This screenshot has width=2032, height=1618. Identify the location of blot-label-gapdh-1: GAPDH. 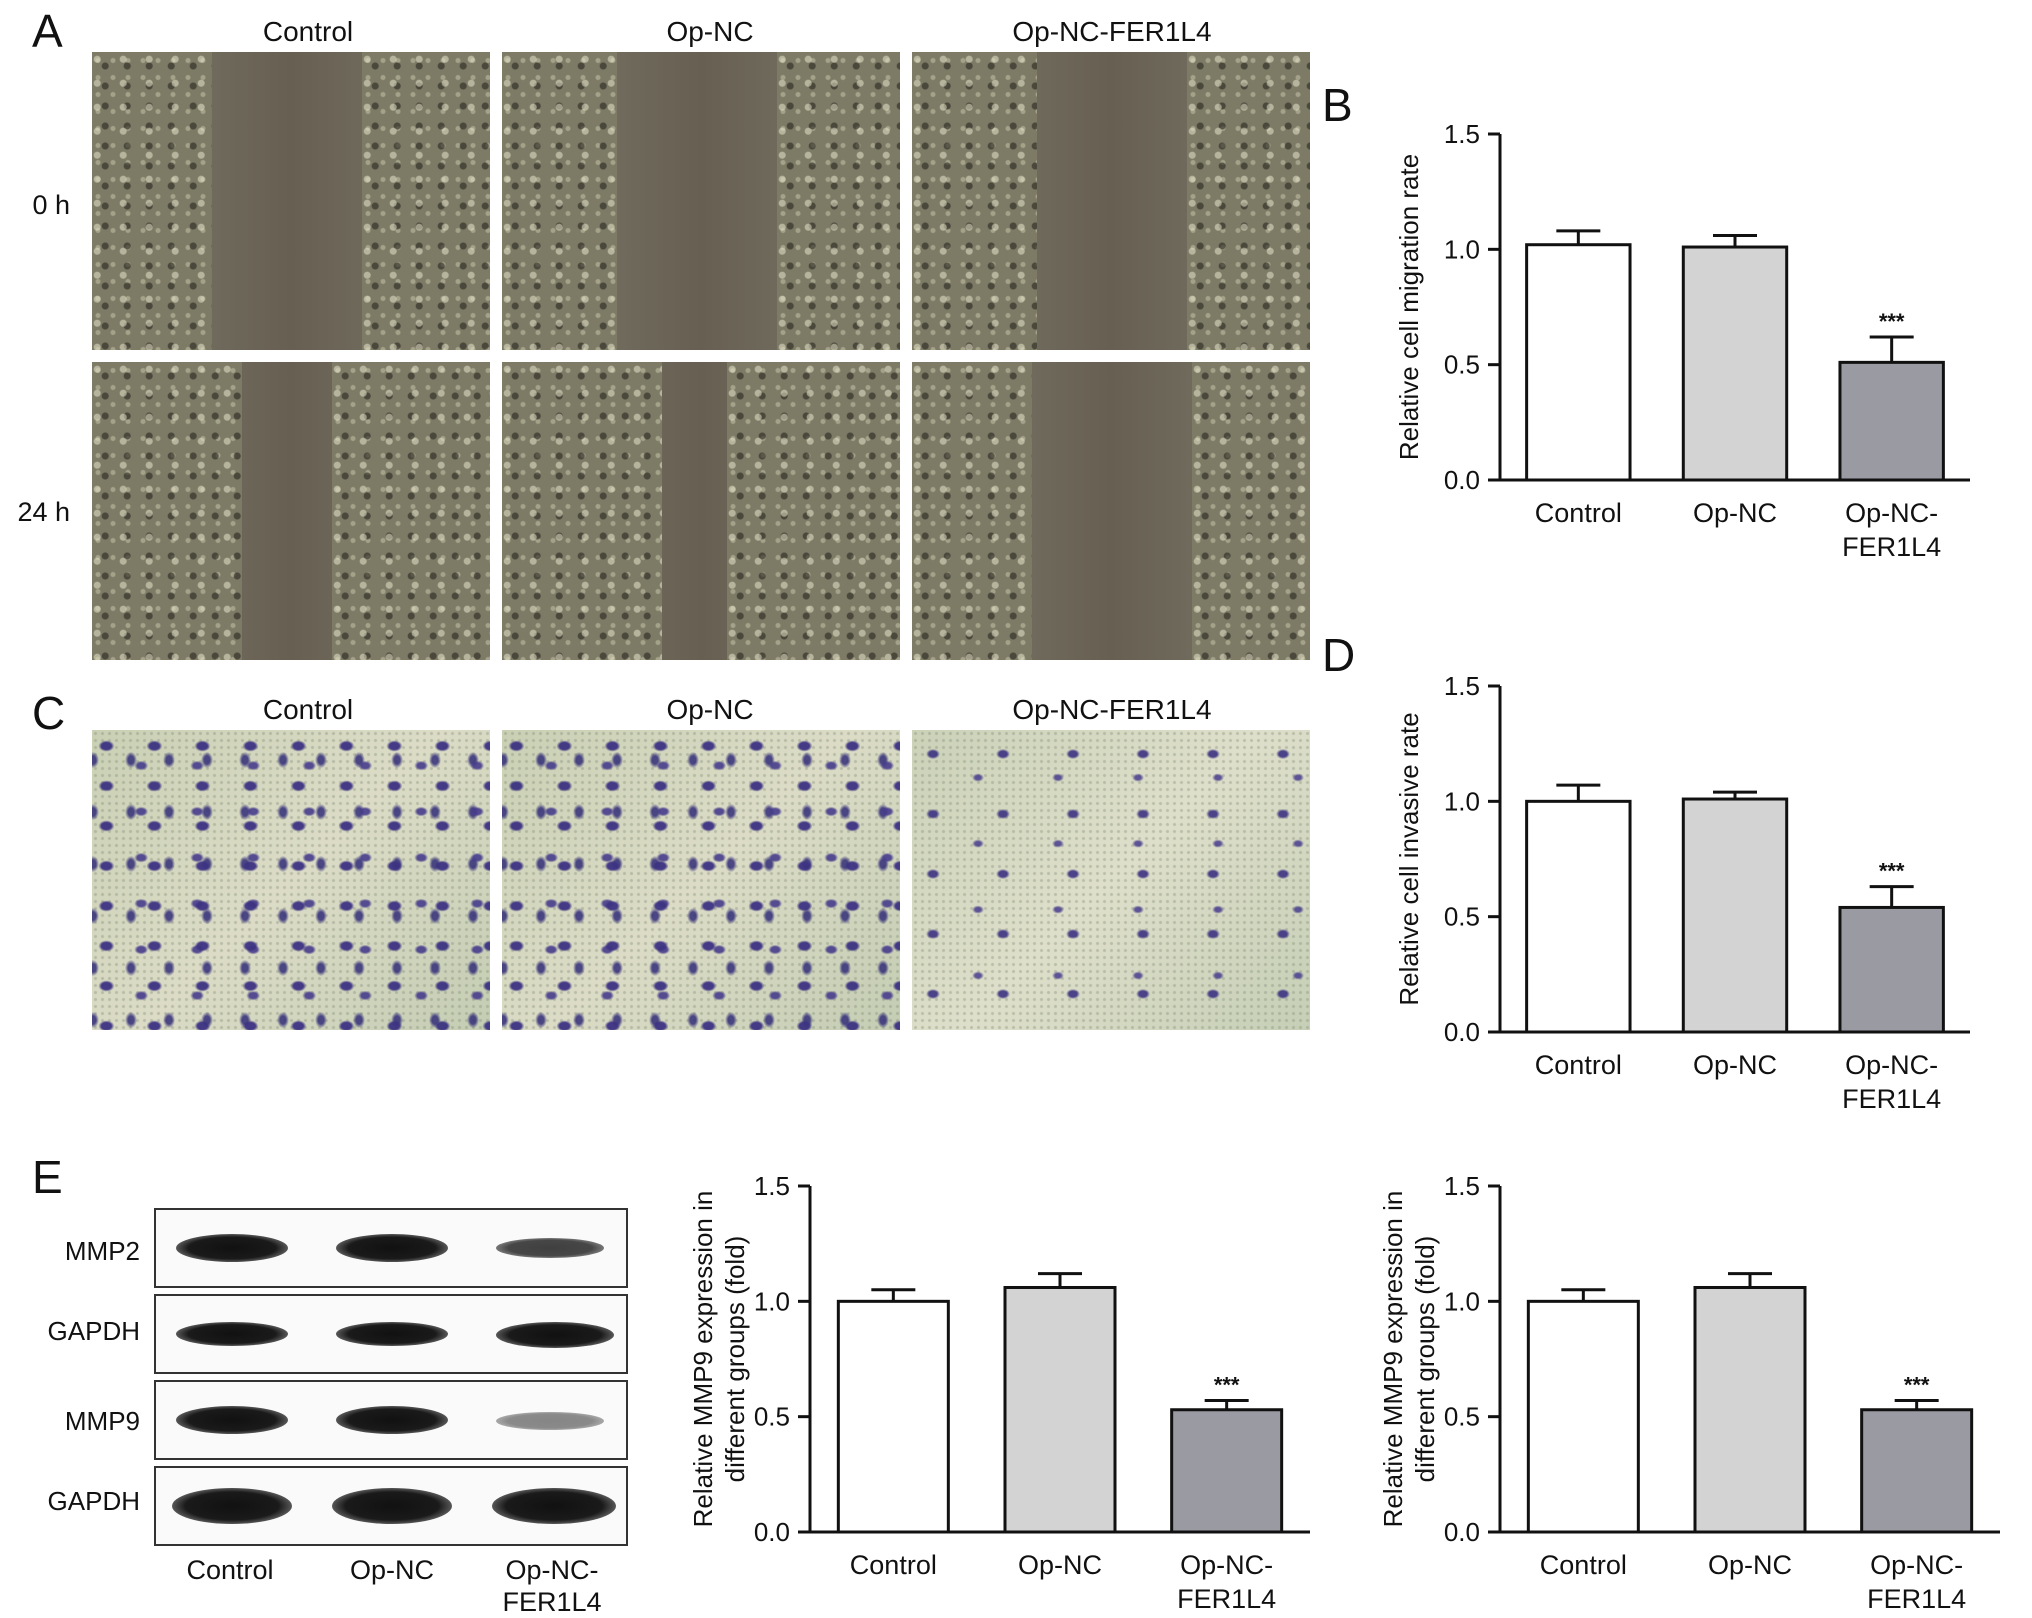
(93, 1331).